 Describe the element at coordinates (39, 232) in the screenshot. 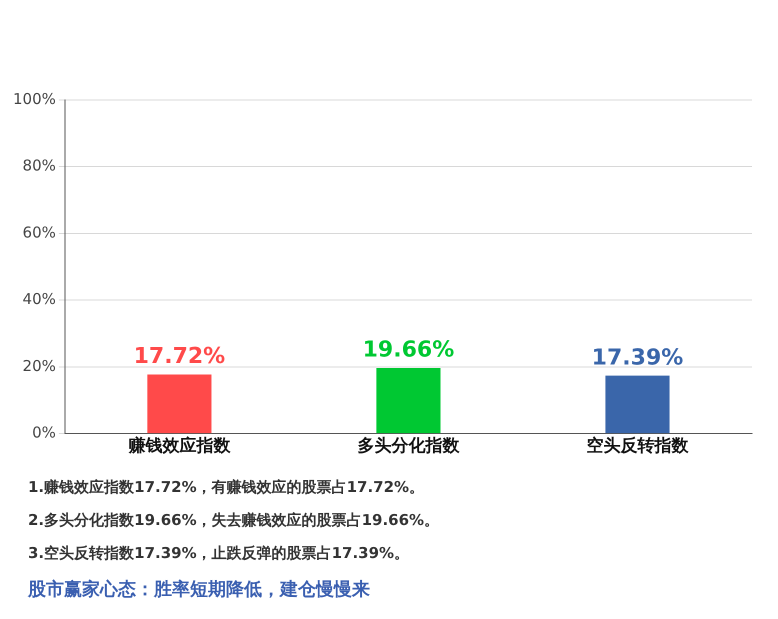

I see `y-tick-label: 60%` at that location.